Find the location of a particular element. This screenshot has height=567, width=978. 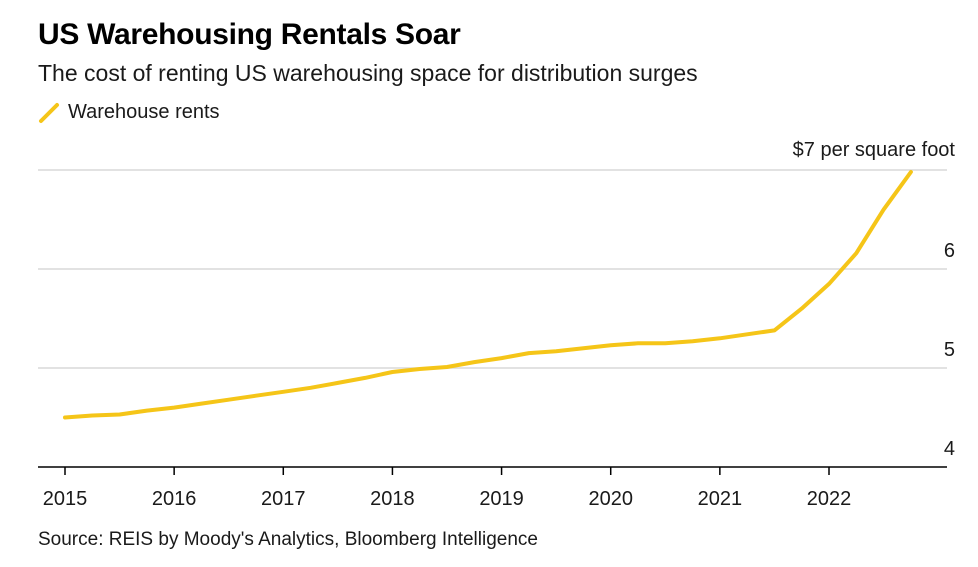

x-tick-label: 2015 is located at coordinates (65, 499).